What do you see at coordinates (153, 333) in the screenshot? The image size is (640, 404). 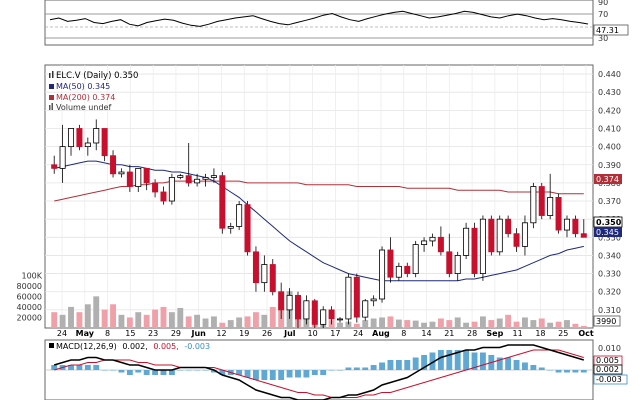 I see `date-tick-label: 23` at bounding box center [153, 333].